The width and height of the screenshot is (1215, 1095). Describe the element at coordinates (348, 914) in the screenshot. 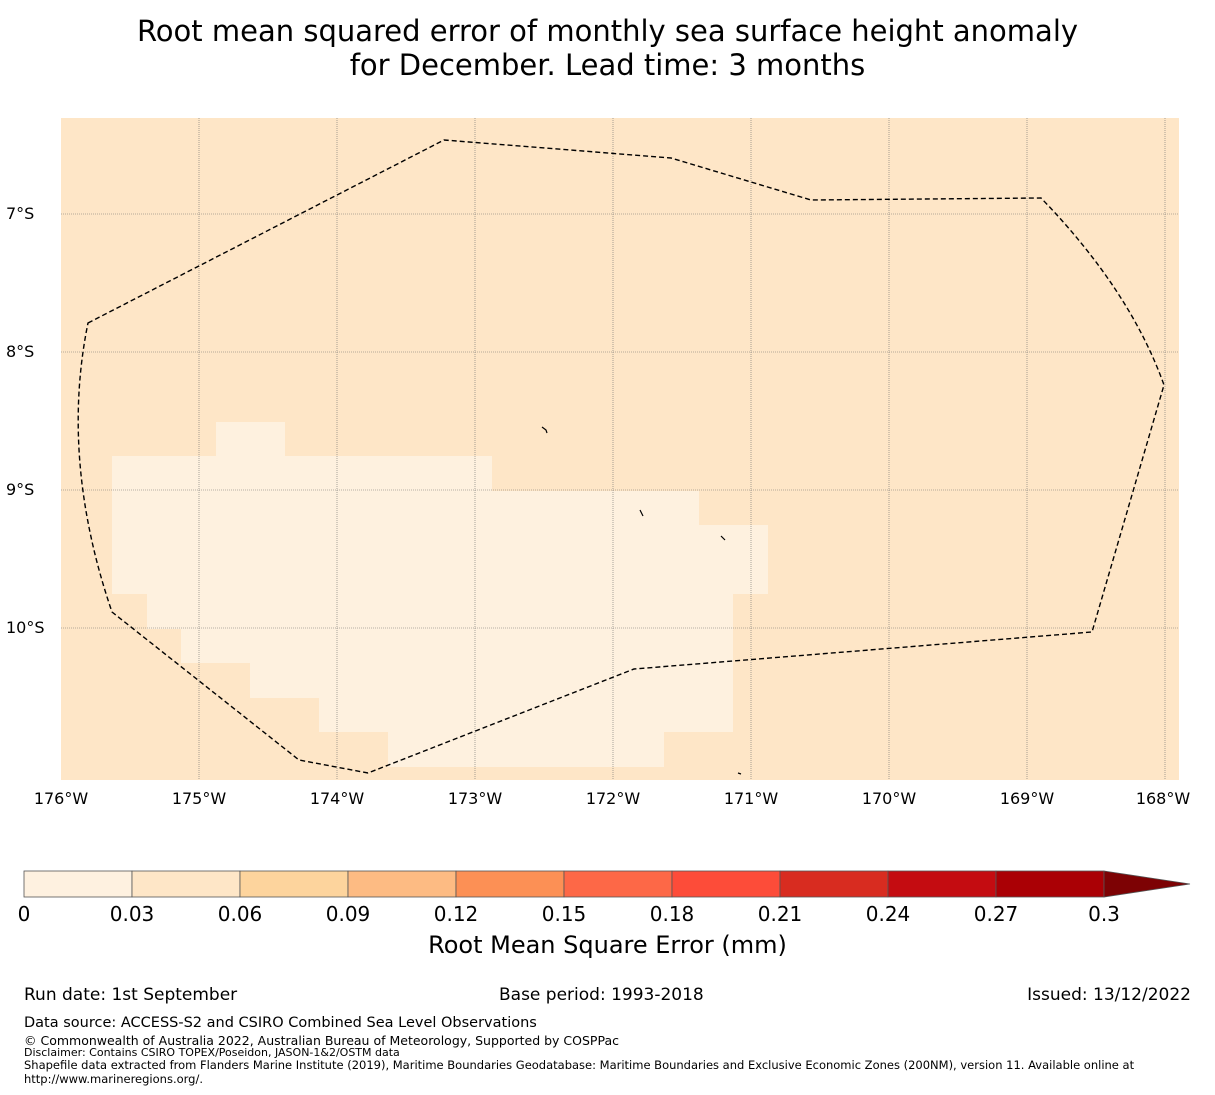

I see `colorbar-tick-label: 0.09` at that location.